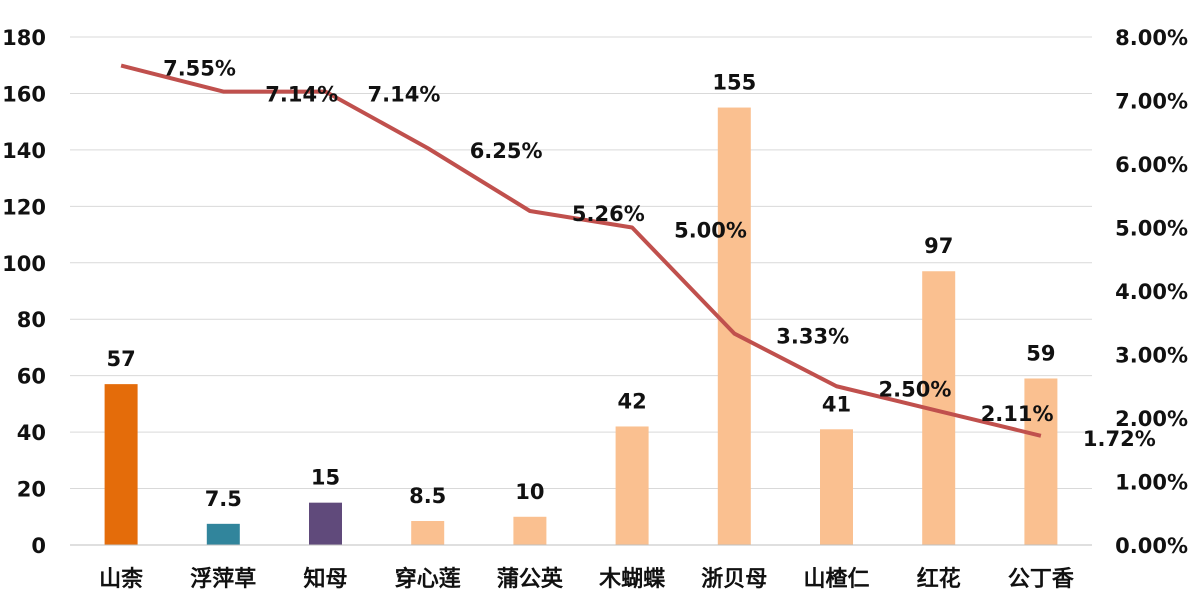 The height and width of the screenshot is (616, 1192). I want to click on bar-value-label: 57, so click(120, 359).